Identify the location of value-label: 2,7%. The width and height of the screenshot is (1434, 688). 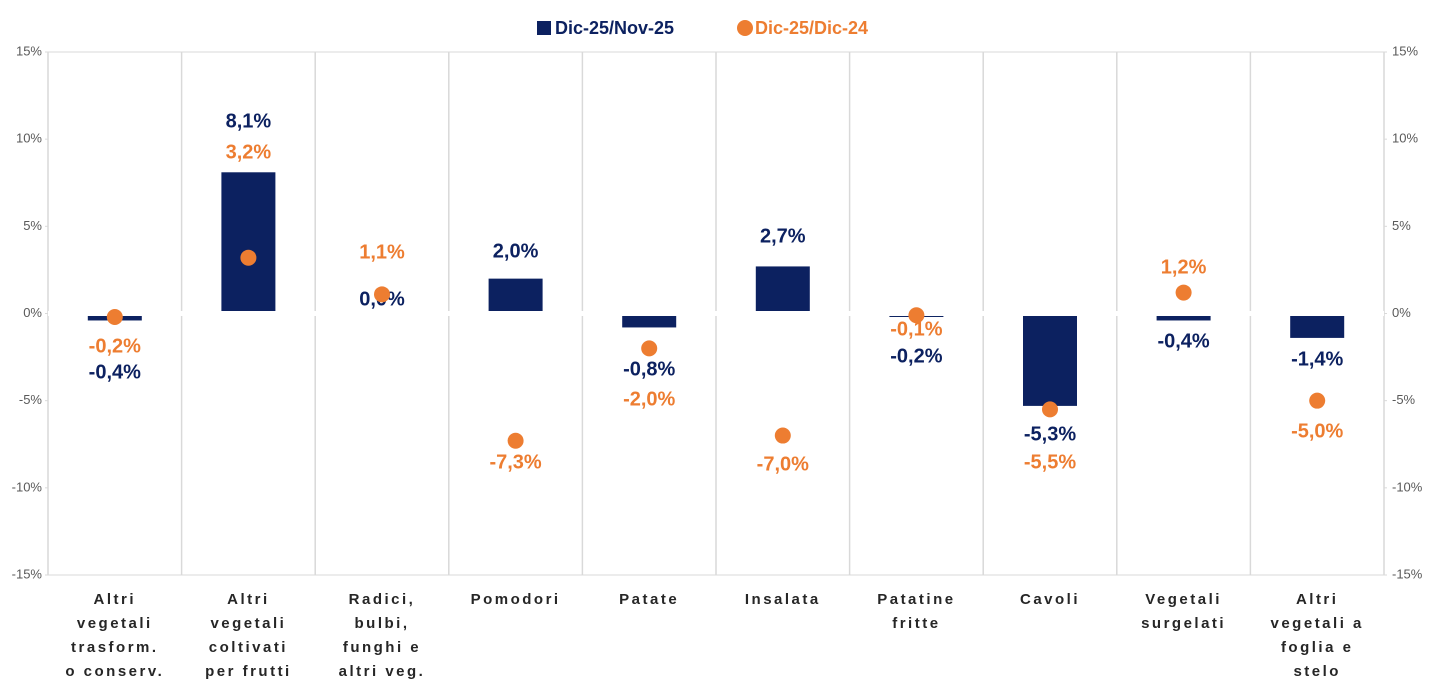
(783, 236).